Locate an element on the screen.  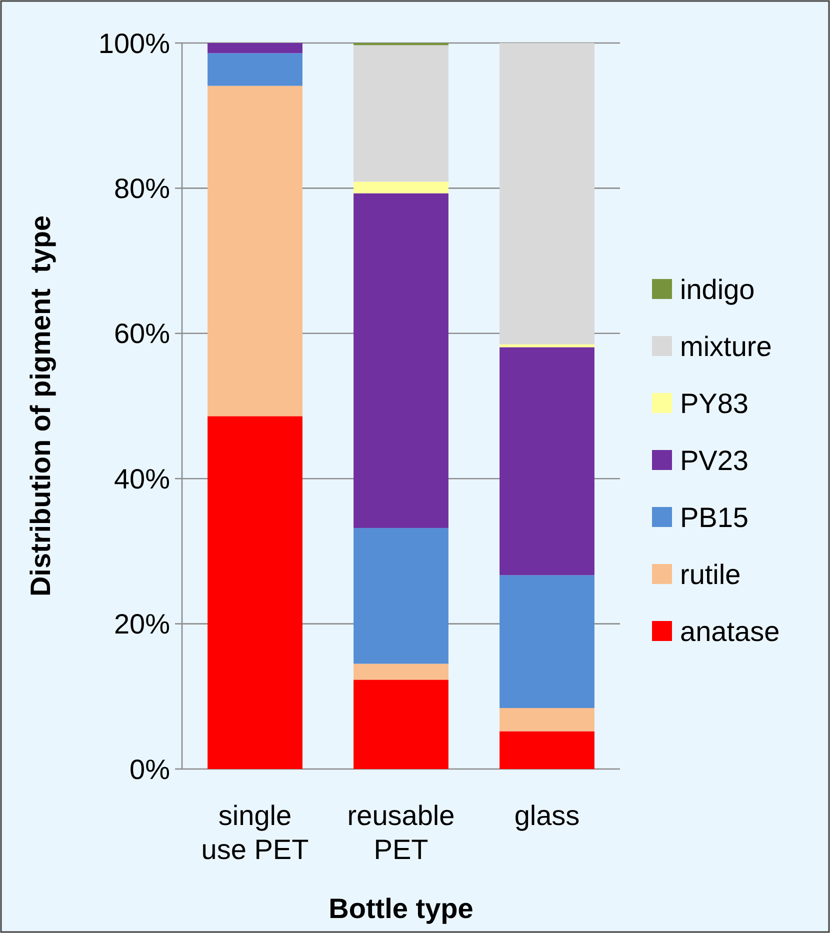
y-tick-label: 20% is located at coordinates (142, 624).